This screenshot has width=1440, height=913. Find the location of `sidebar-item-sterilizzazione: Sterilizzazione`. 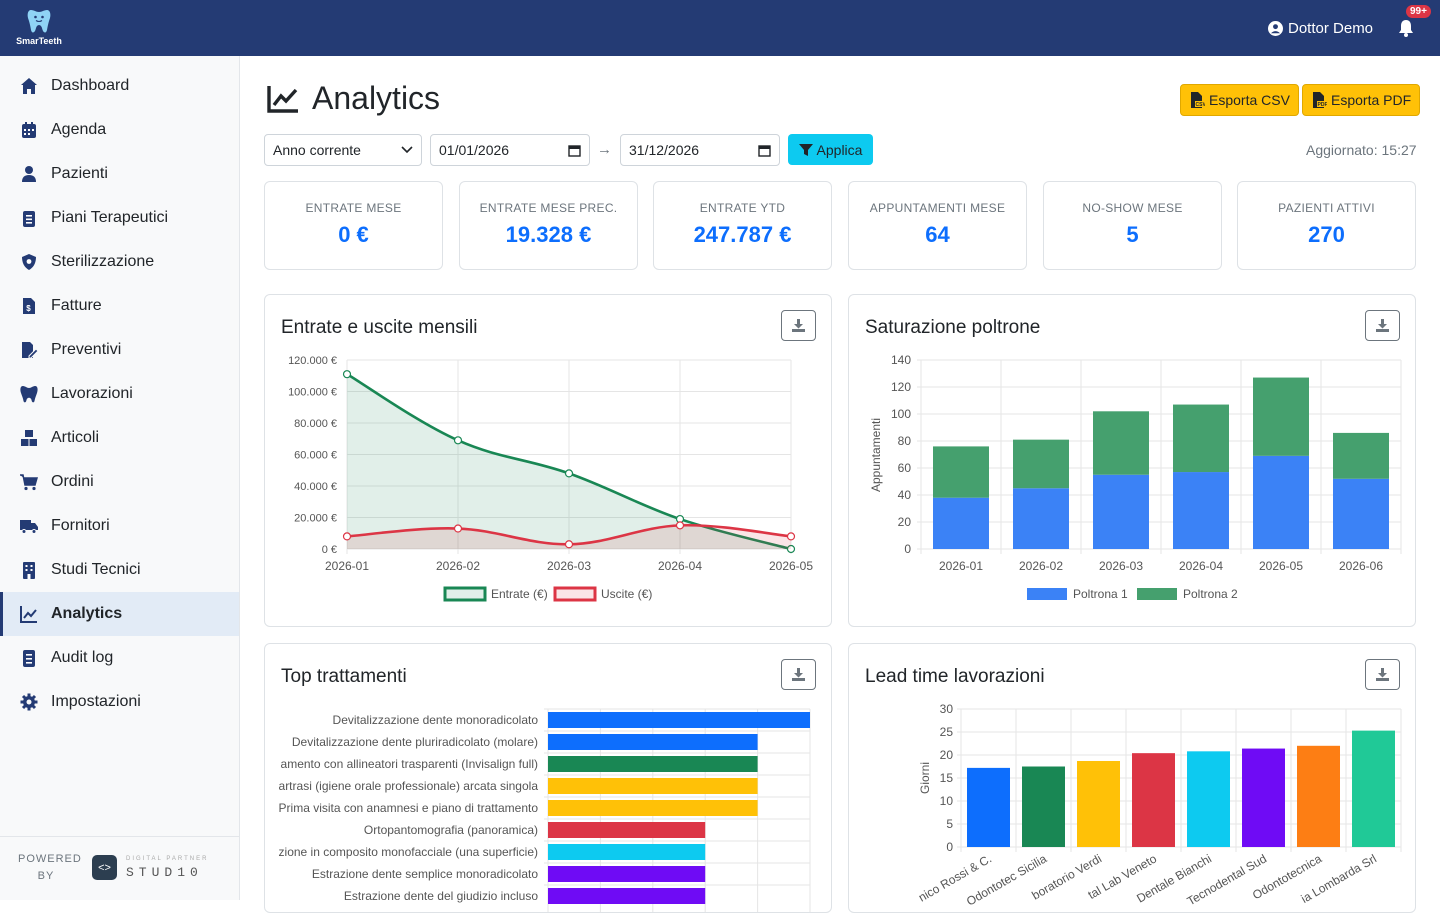

sidebar-item-sterilizzazione: Sterilizzazione is located at coordinates (119, 262).